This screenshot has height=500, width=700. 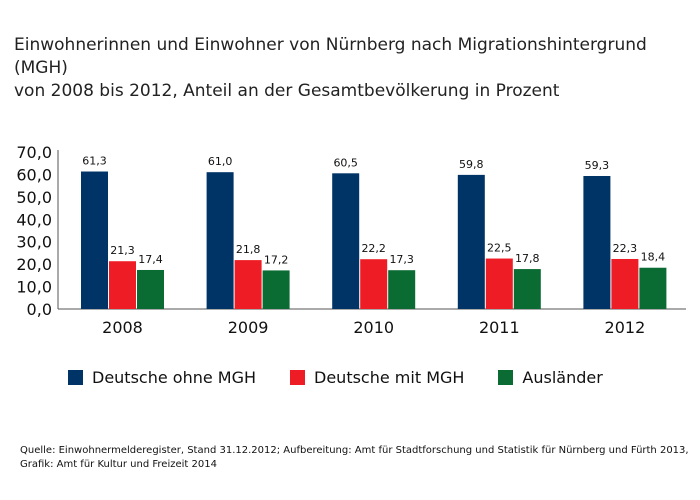 What do you see at coordinates (248, 249) in the screenshot?
I see `data-label: 21,8` at bounding box center [248, 249].